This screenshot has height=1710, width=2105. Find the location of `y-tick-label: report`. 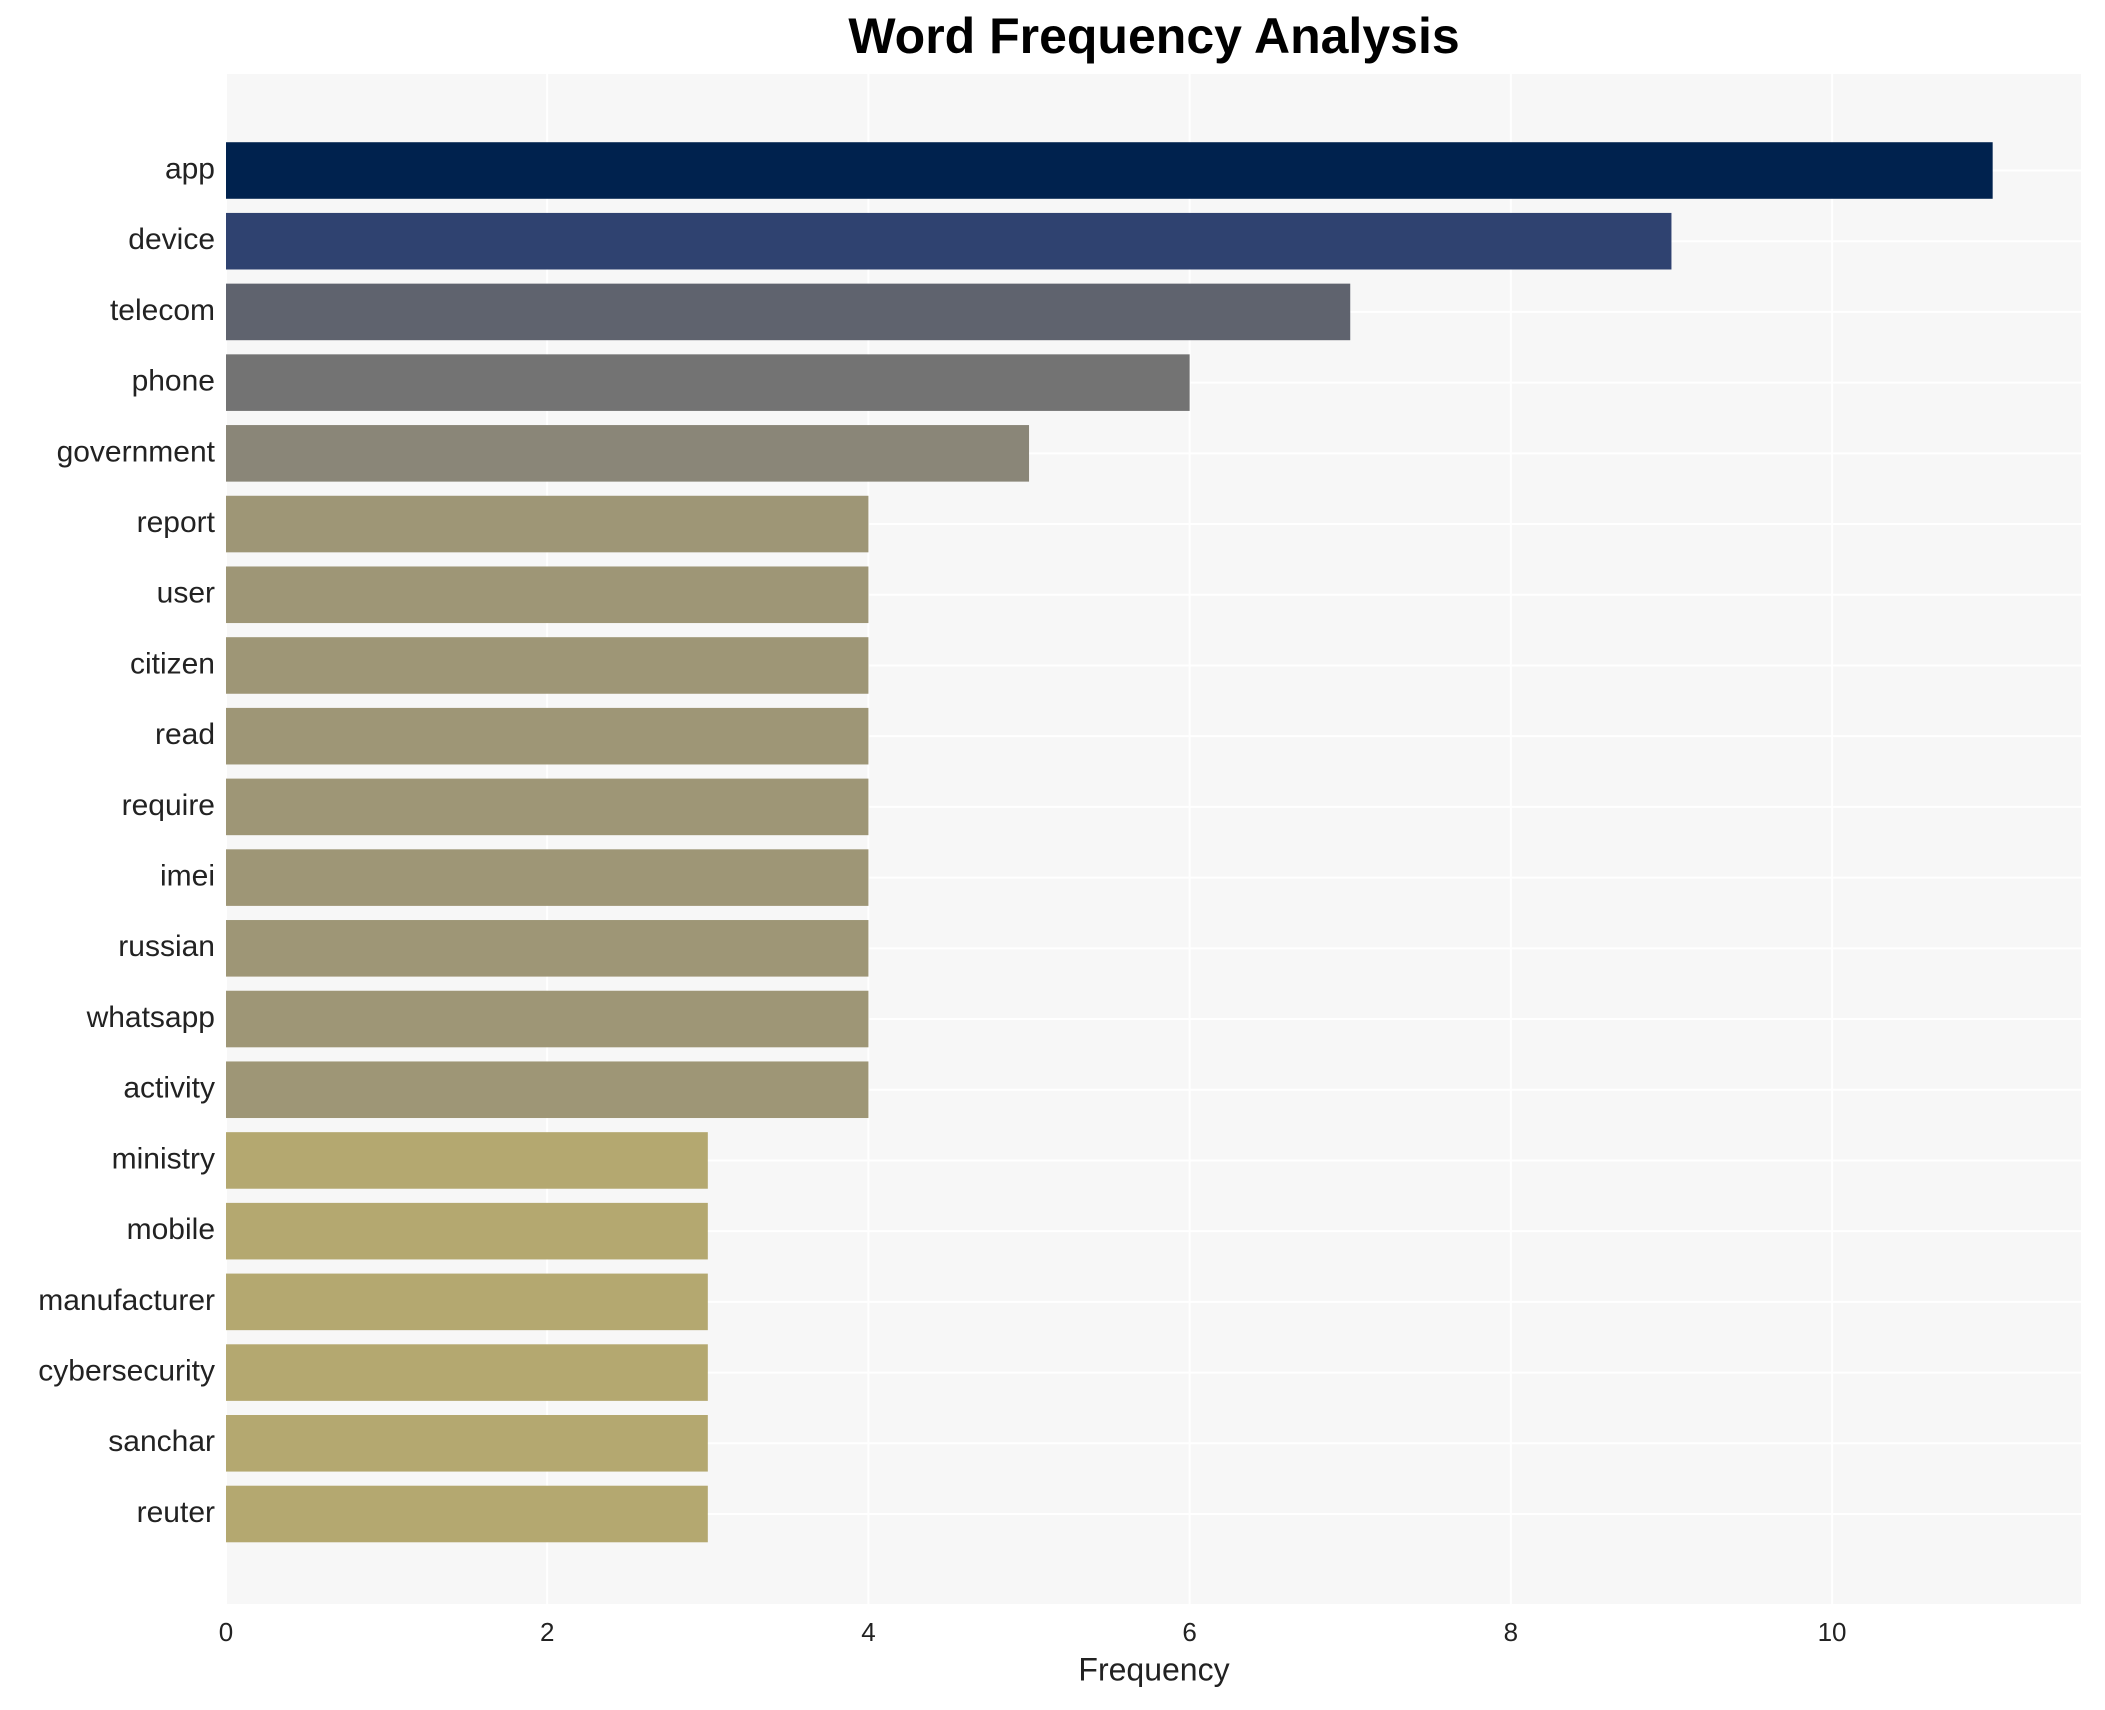

y-tick-label: report is located at coordinates (176, 522).